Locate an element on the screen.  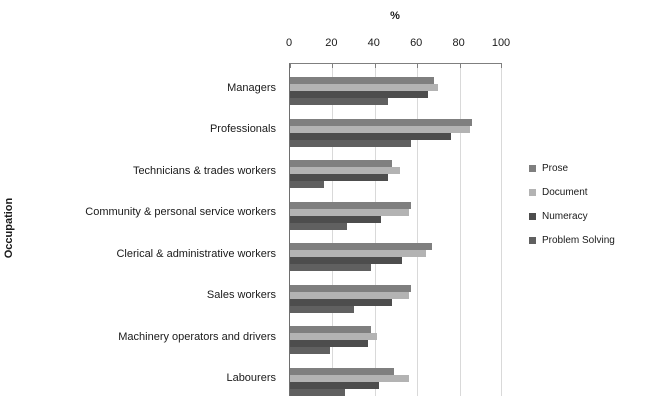
category-label: Managers is located at coordinates (251, 87).